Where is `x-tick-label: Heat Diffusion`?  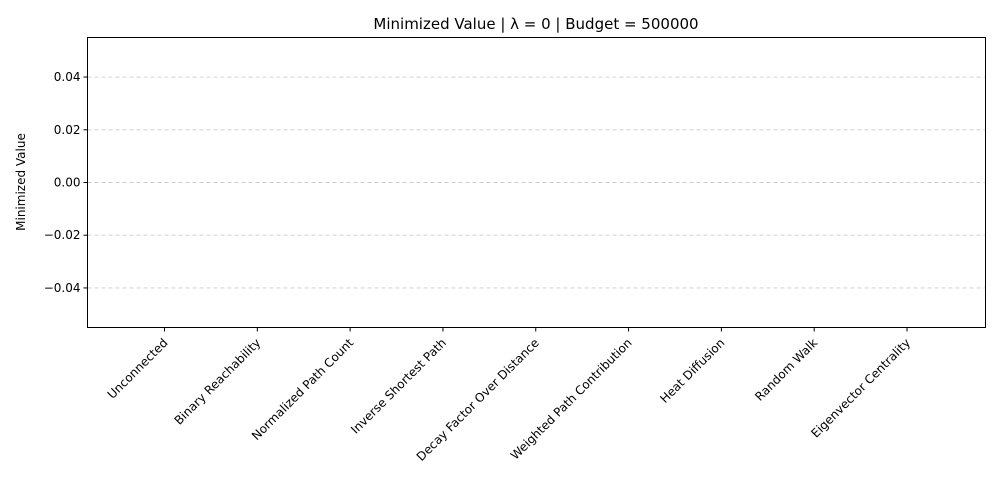 x-tick-label: Heat Diffusion is located at coordinates (692, 371).